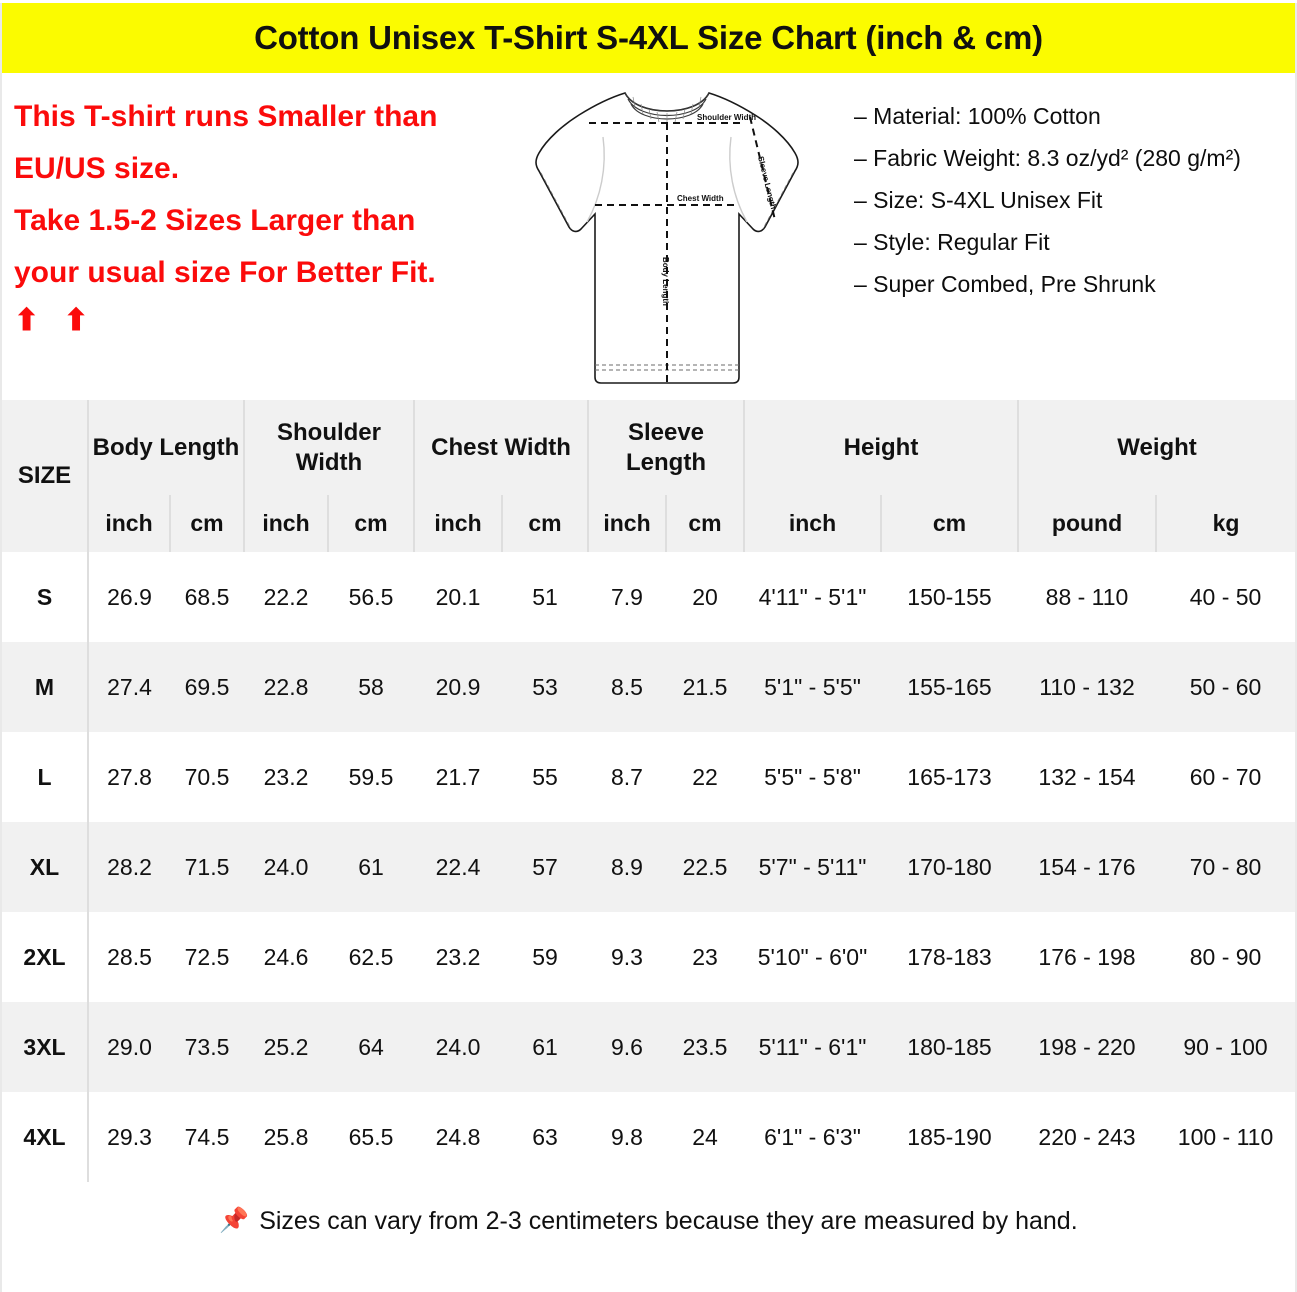 Image resolution: width=1297 pixels, height=1292 pixels. Describe the element at coordinates (950, 867) in the screenshot. I see `cell-height-cm: 170-180` at that location.